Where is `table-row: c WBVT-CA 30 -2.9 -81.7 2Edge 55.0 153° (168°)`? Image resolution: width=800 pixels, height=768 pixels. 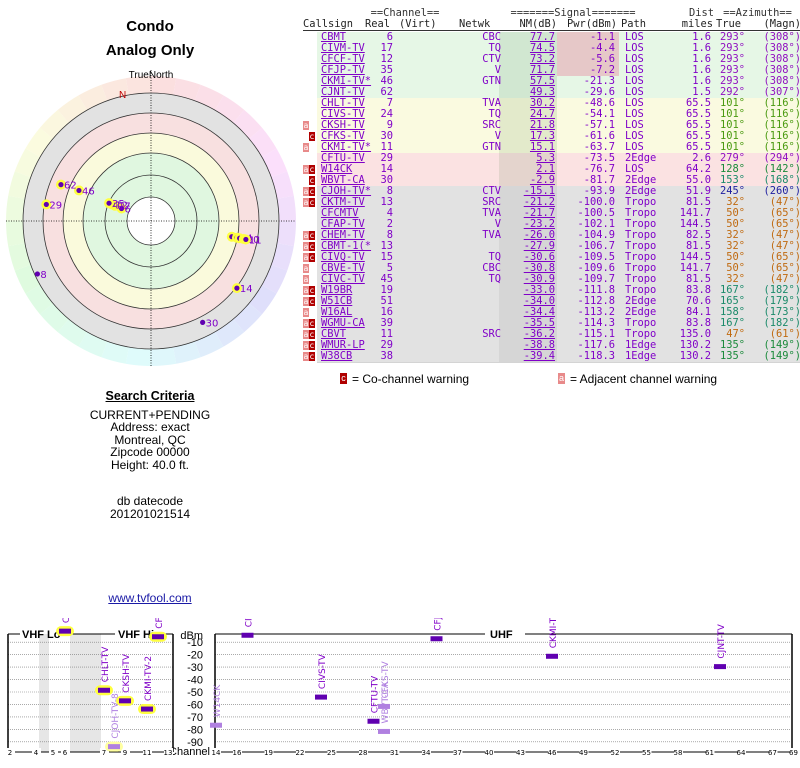
table-row: c WBVT-CA 30 -2.9 -81.7 2Edge 55.0 153° (168°) is located at coordinates (551, 180).